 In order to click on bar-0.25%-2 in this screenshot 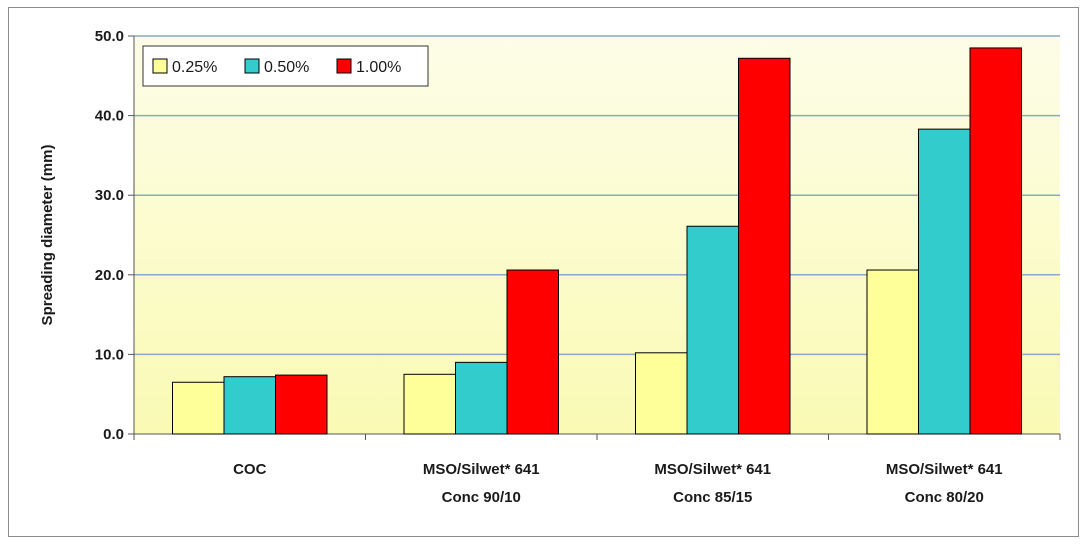, I will do `click(661, 393)`.